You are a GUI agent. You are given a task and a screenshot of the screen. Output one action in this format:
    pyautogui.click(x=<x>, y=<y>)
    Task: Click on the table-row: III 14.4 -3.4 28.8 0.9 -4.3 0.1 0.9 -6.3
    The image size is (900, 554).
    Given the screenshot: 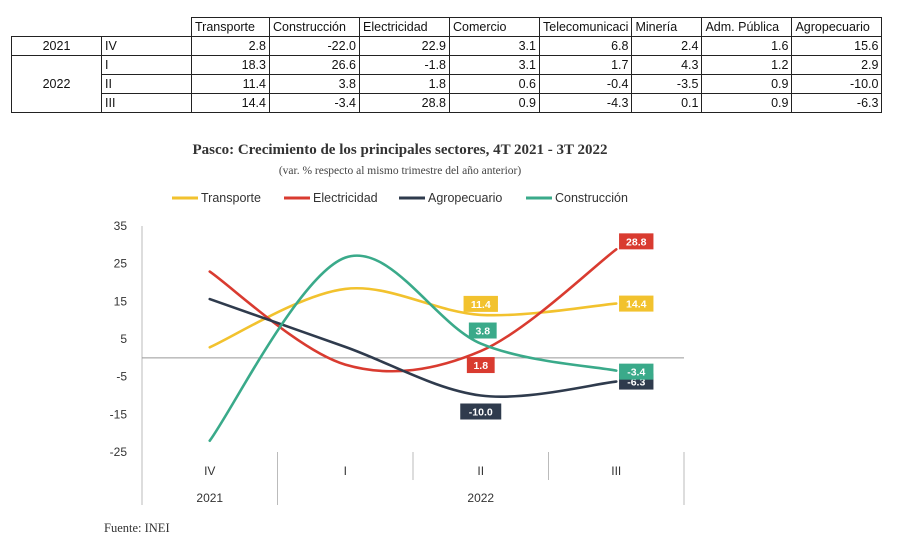 What is the action you would take?
    pyautogui.click(x=447, y=103)
    